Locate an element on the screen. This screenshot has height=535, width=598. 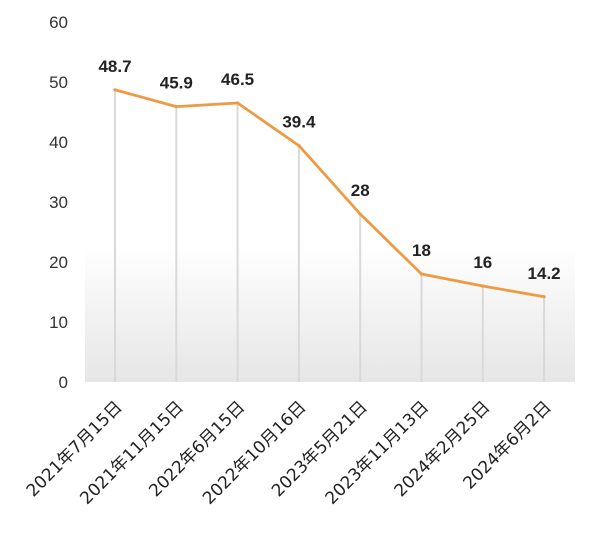
y-tick-label: 50 is located at coordinates (58, 82).